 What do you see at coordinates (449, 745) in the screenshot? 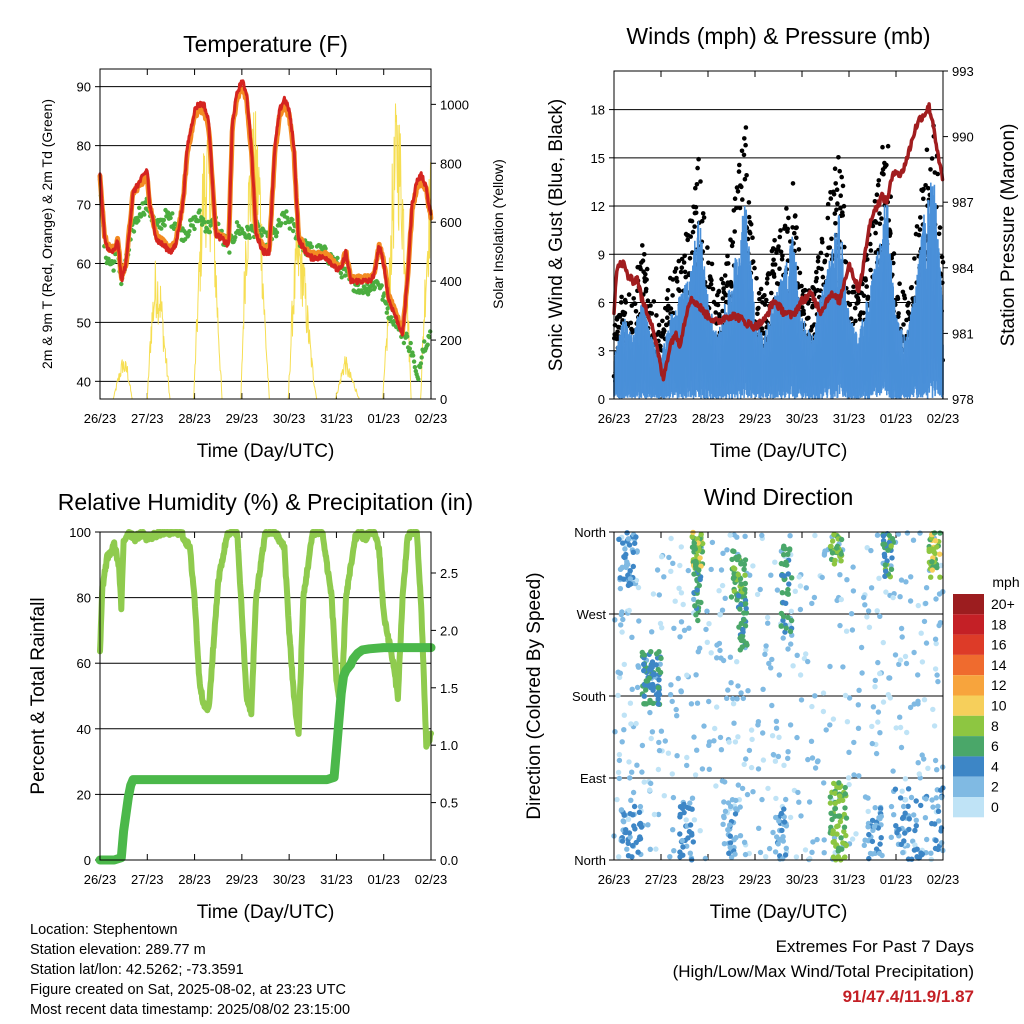
I see `y2-tick-label: 1.0` at bounding box center [449, 745].